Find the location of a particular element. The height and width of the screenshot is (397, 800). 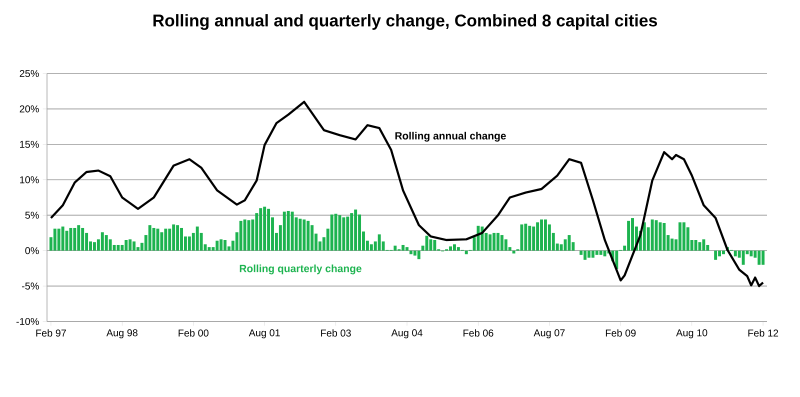

x-tick-label: Feb 97 is located at coordinates (51, 333).